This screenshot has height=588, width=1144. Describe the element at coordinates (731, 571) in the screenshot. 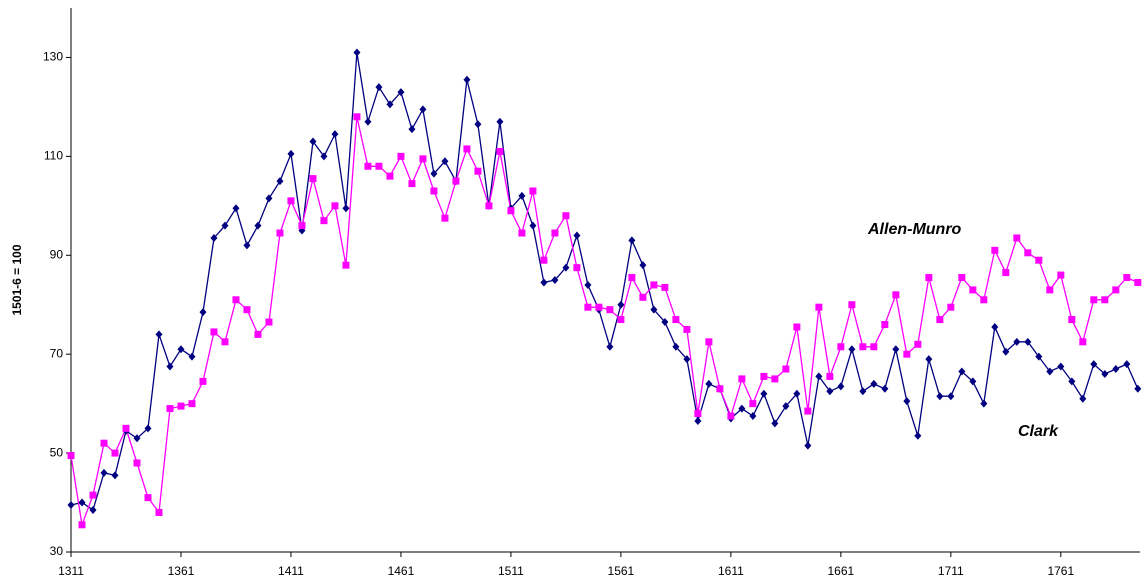

I see `x-tick-label: 1611` at that location.